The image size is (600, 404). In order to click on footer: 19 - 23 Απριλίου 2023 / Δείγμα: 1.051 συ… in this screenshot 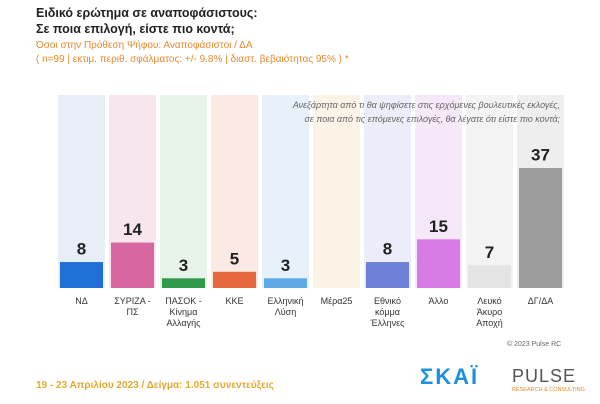, I will do `click(155, 385)`.